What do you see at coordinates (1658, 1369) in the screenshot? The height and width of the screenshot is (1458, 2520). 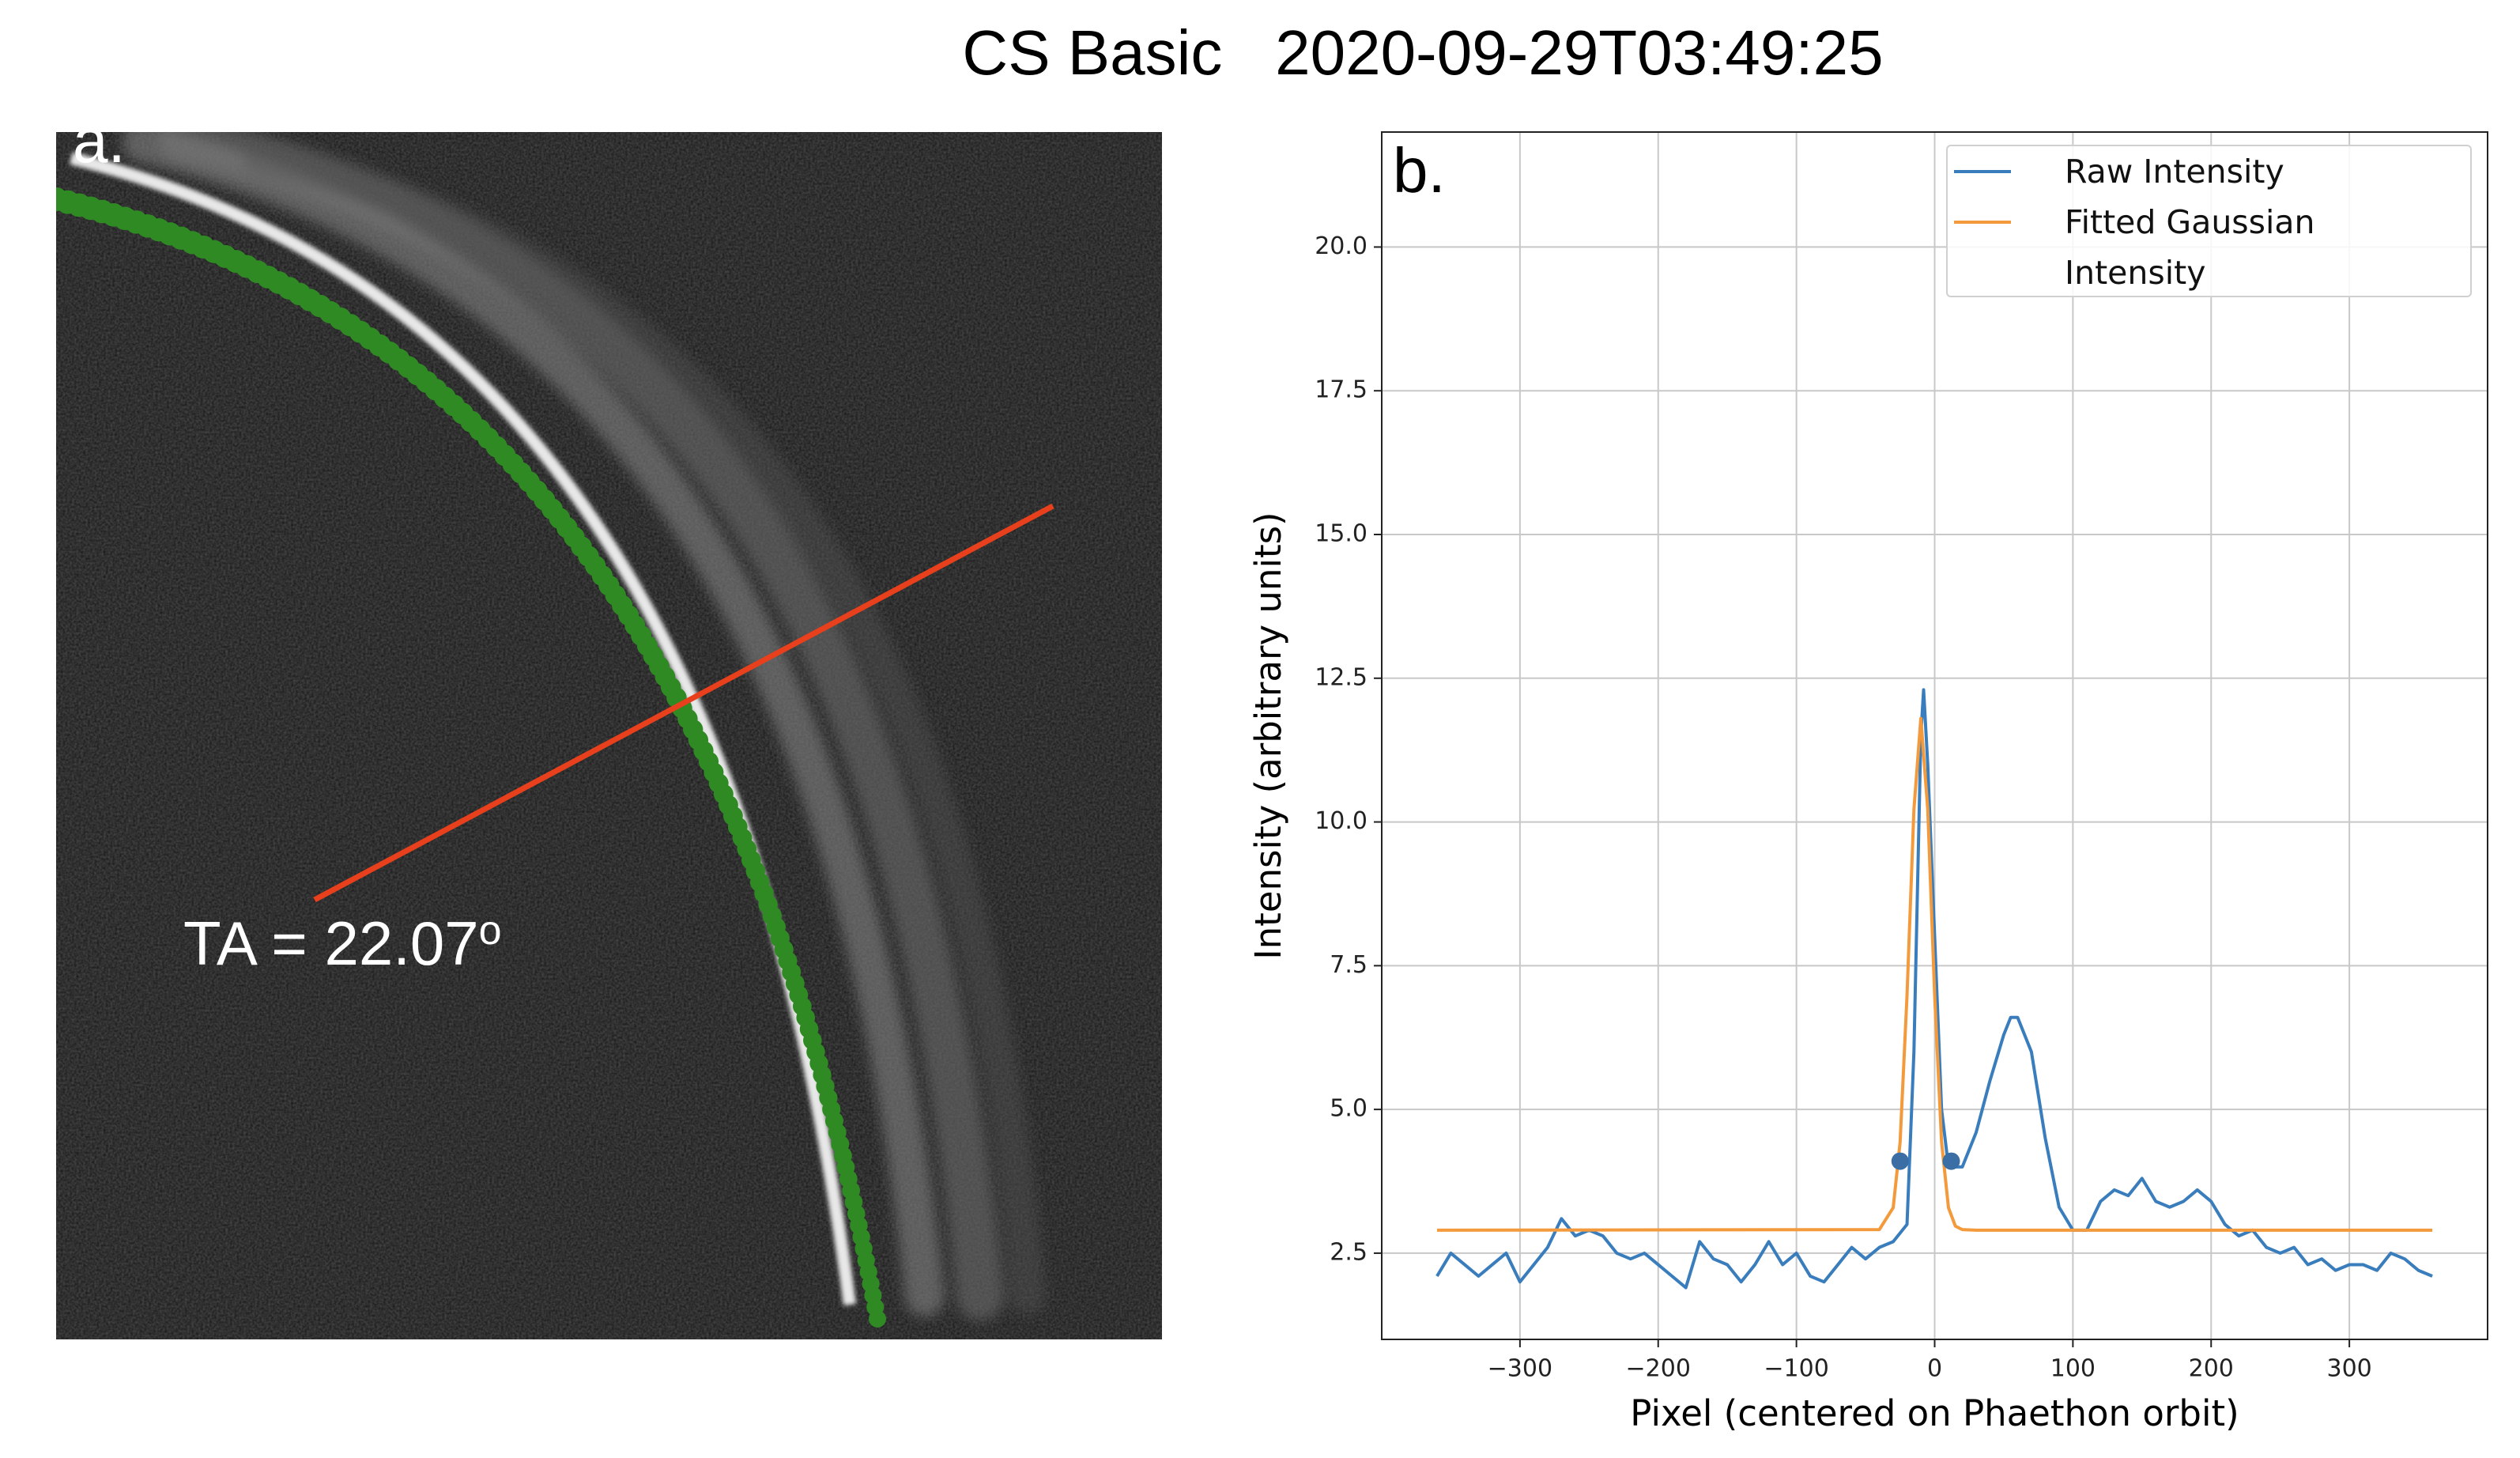 I see `x-tick-label: −200` at bounding box center [1658, 1369].